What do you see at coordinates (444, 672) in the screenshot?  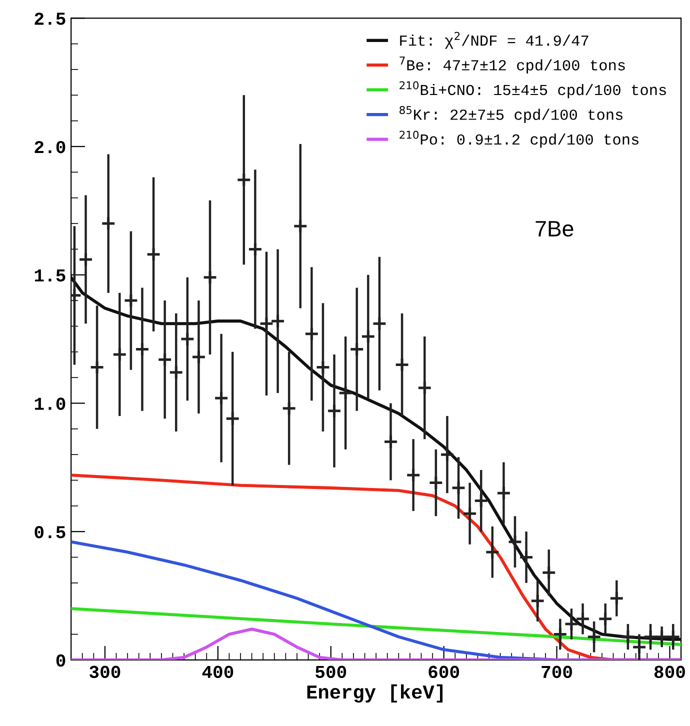 I see `x-tick-label: 600` at bounding box center [444, 672].